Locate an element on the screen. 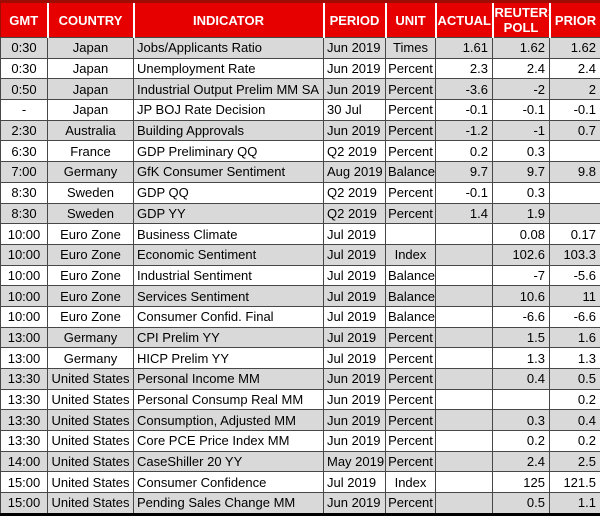  cell-prior: 1.3 is located at coordinates (574, 358).